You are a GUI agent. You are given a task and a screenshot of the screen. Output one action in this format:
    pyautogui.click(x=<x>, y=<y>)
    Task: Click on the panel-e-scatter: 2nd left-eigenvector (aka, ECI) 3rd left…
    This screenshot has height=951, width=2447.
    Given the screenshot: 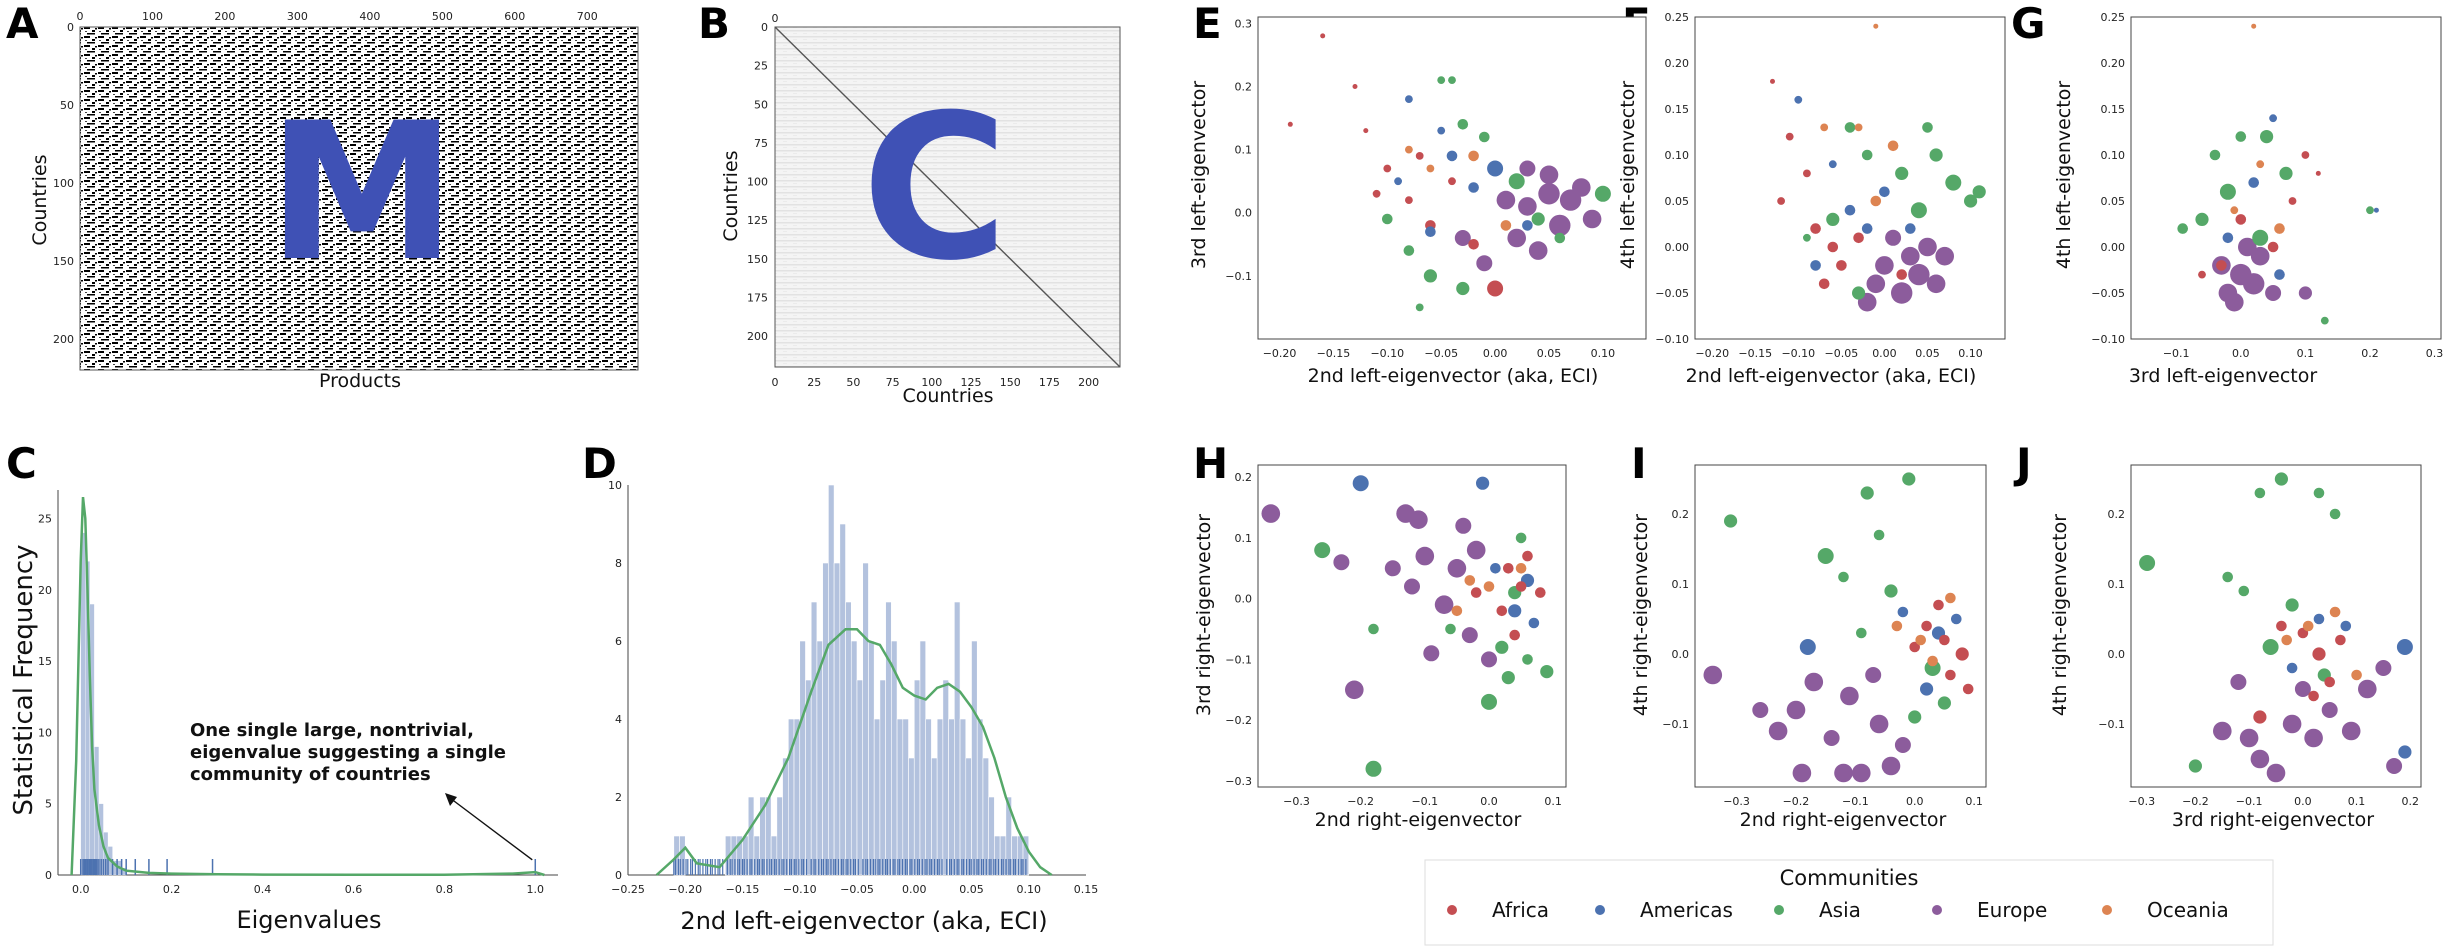 What is the action you would take?
    pyautogui.click(x=1417, y=201)
    